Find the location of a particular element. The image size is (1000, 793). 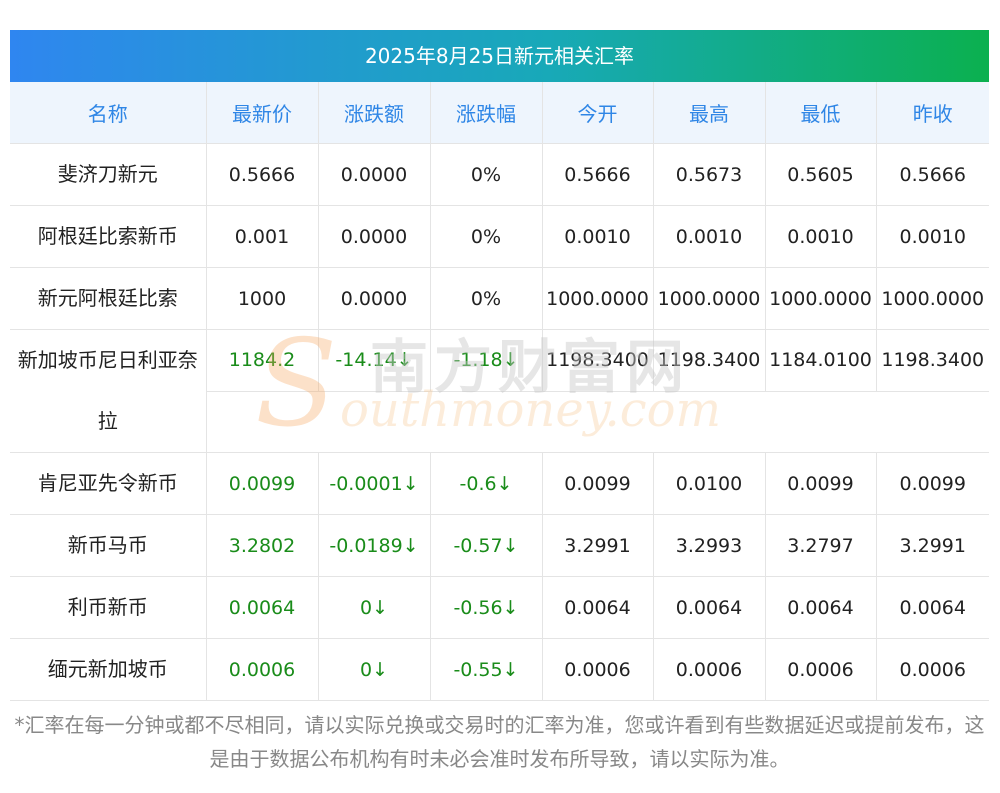

latest-cell: 1184.2 is located at coordinates (262, 360).